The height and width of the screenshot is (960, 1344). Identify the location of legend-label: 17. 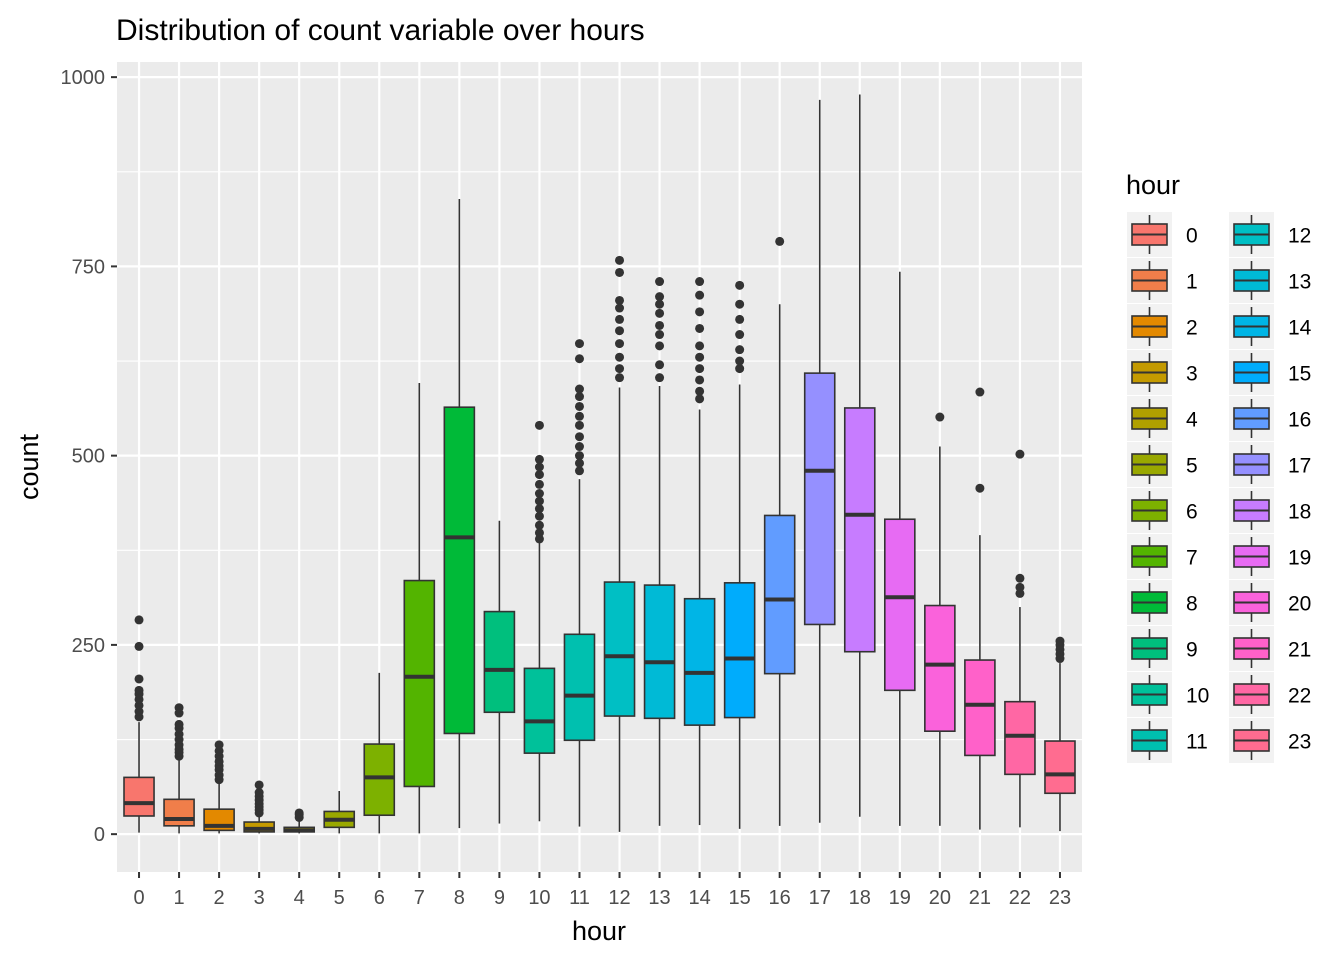
(1299, 466).